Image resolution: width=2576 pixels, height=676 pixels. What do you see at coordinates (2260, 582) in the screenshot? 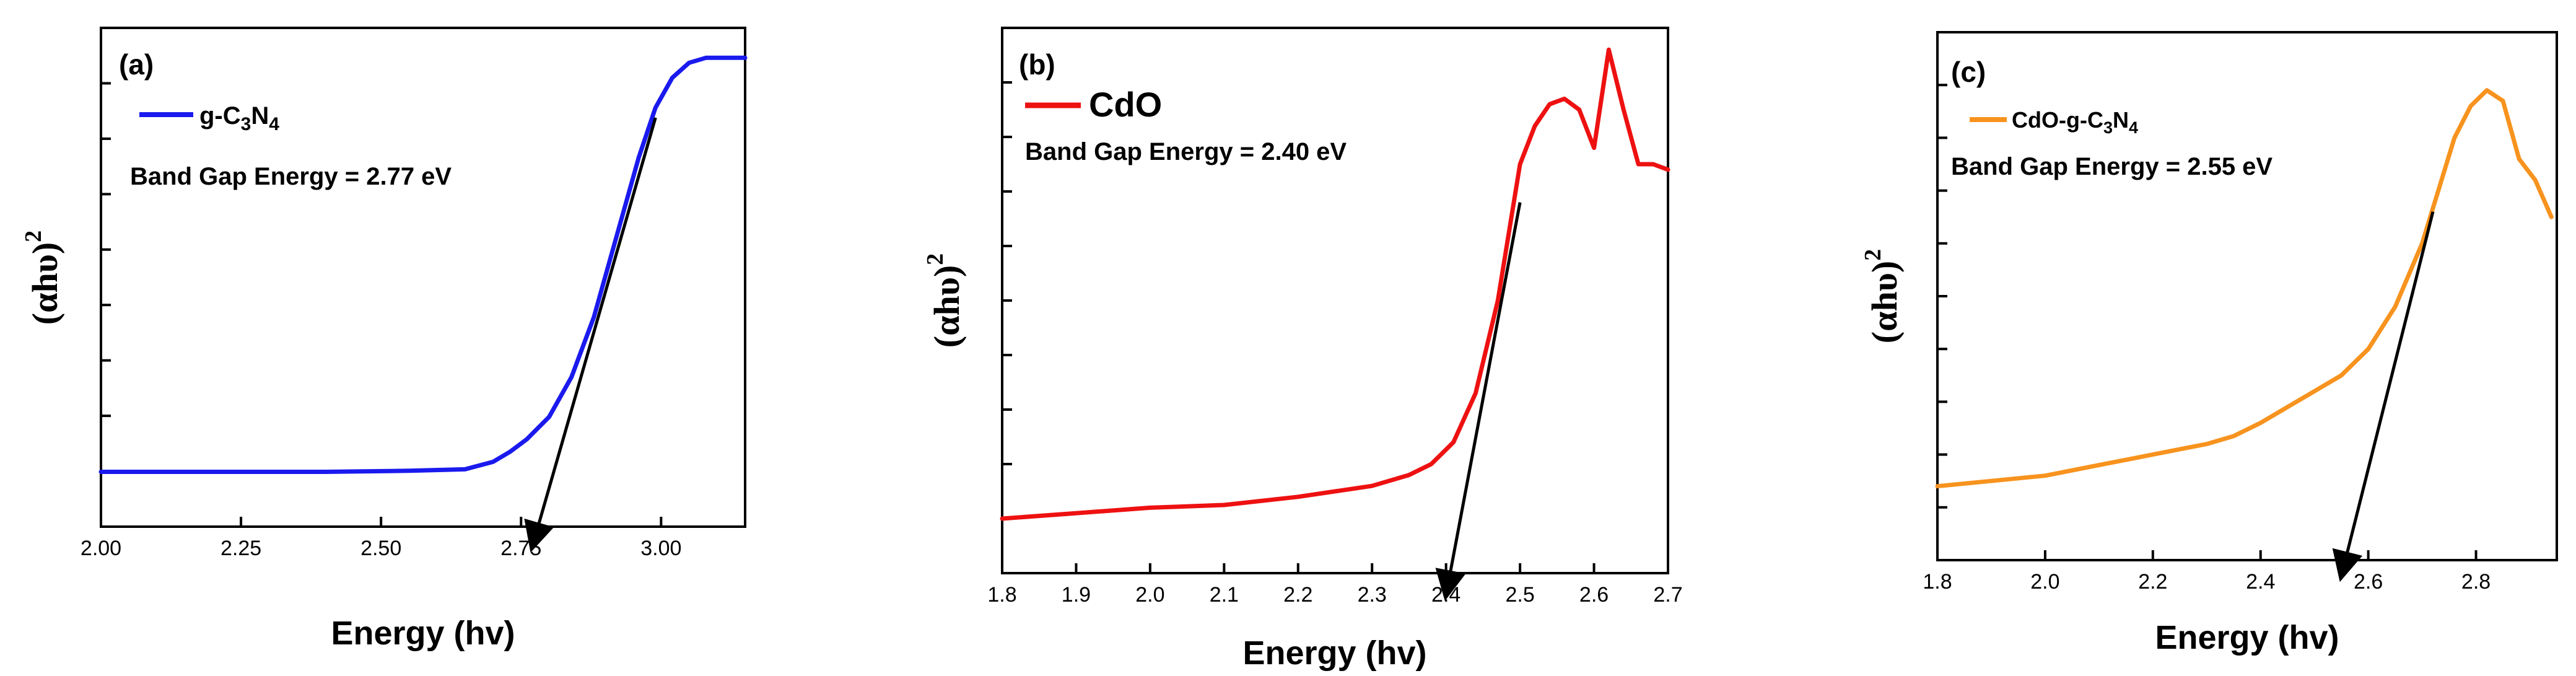
I see `panel-c-x-tick-label: 2.4` at bounding box center [2260, 582].